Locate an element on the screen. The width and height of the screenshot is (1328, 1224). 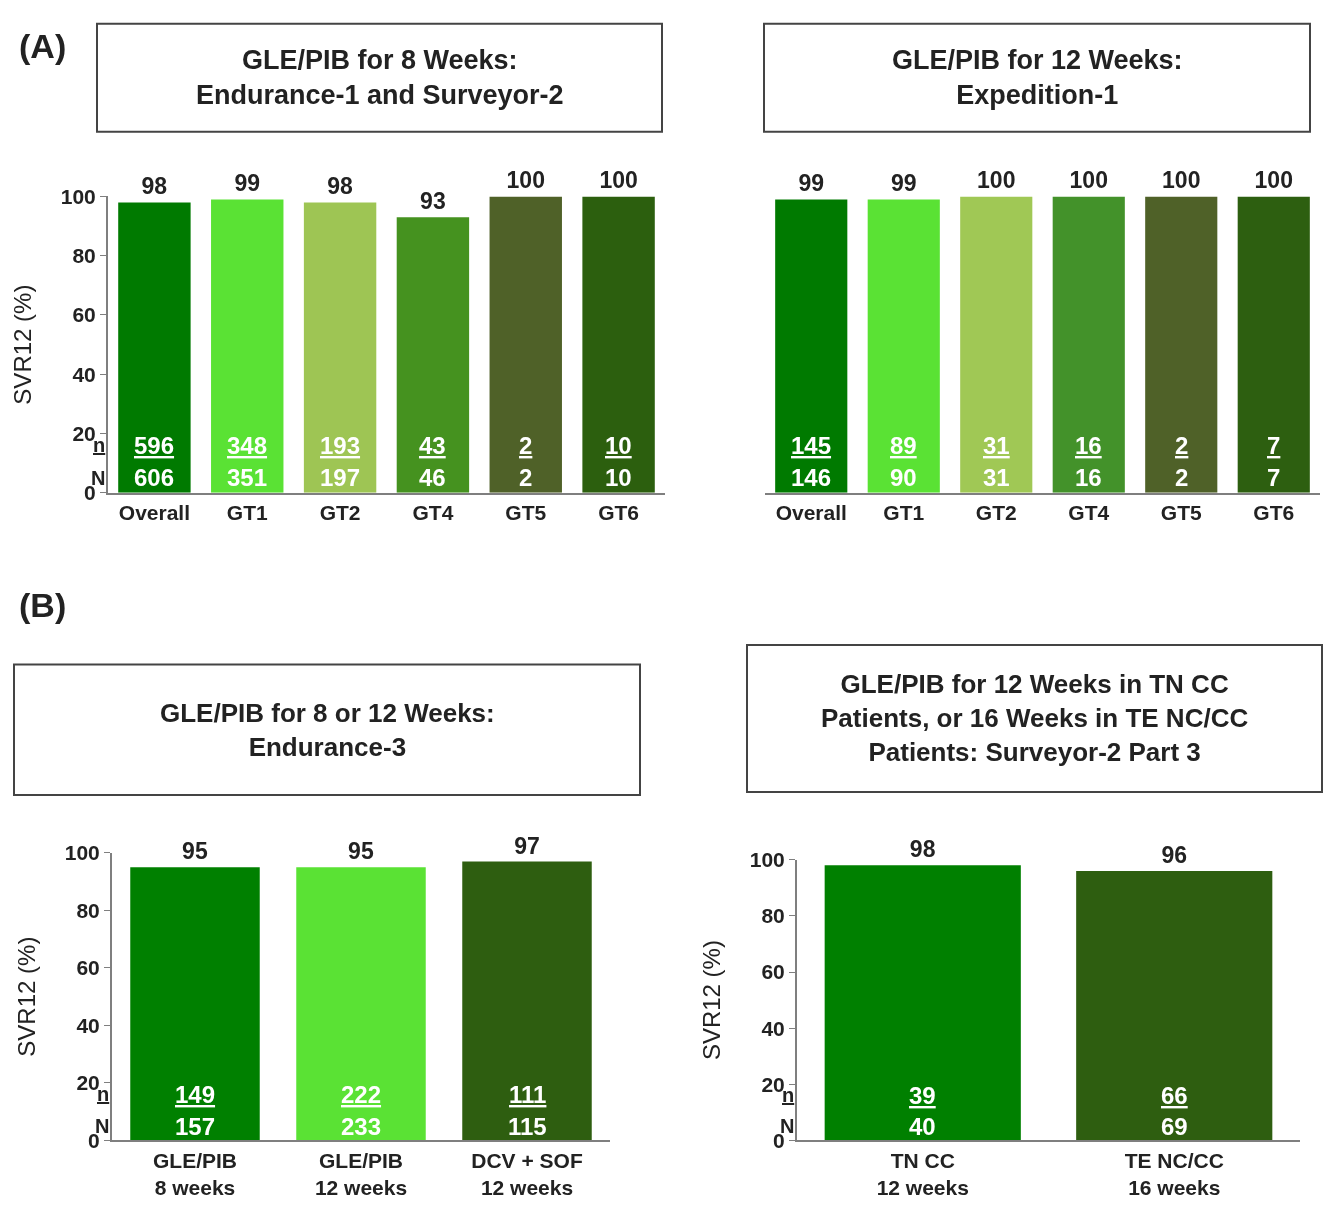
x-tick-label: DCV + SOF 12 weeks is located at coordinates (527, 1173).